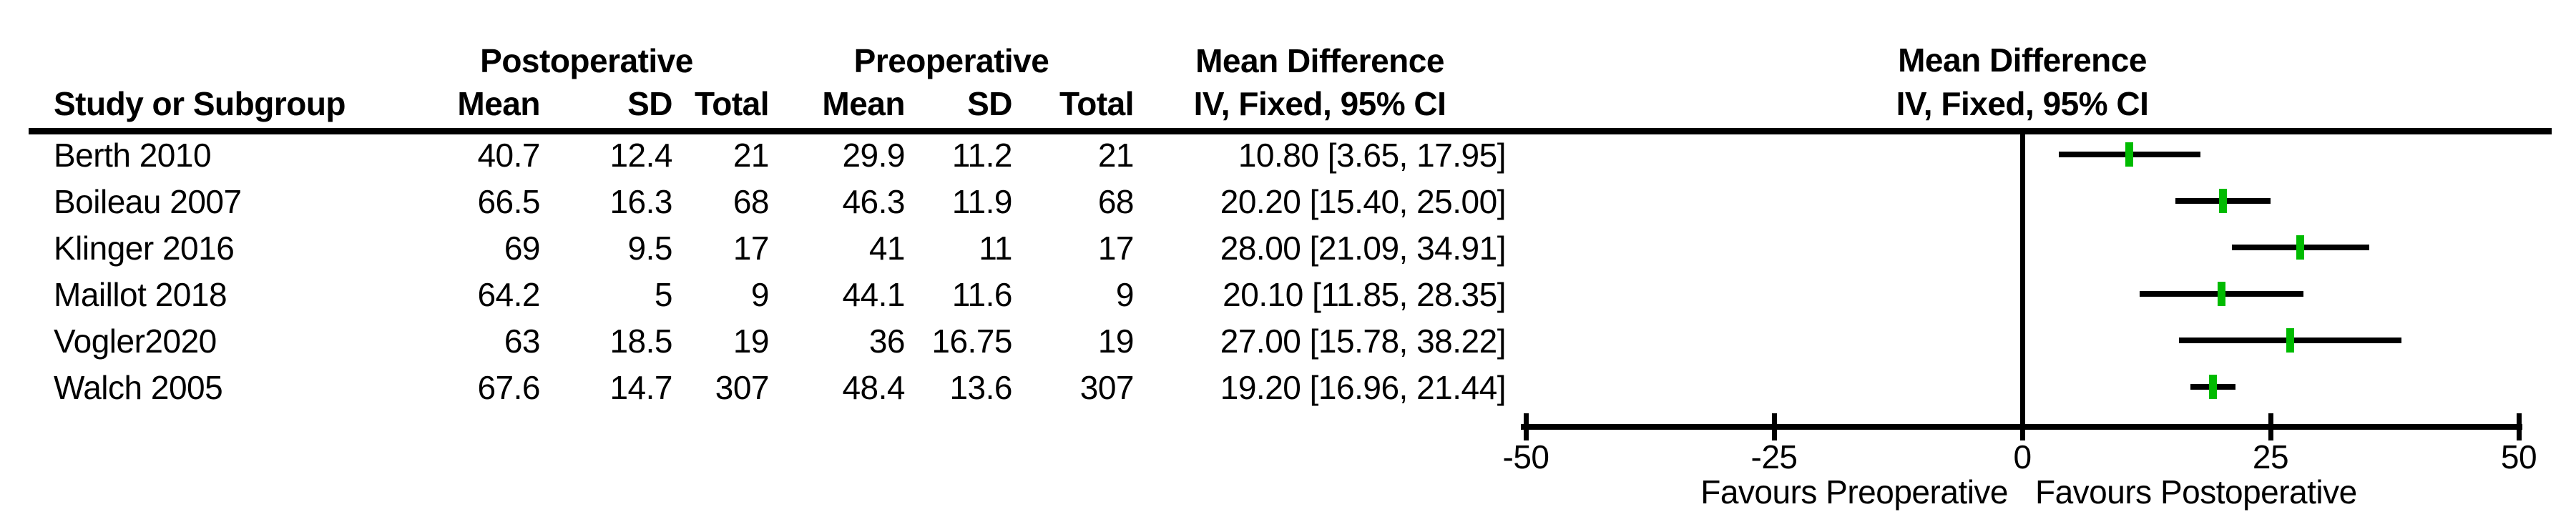 The image size is (2576, 532). I want to click on axis-tick-label: -50, so click(1525, 457).